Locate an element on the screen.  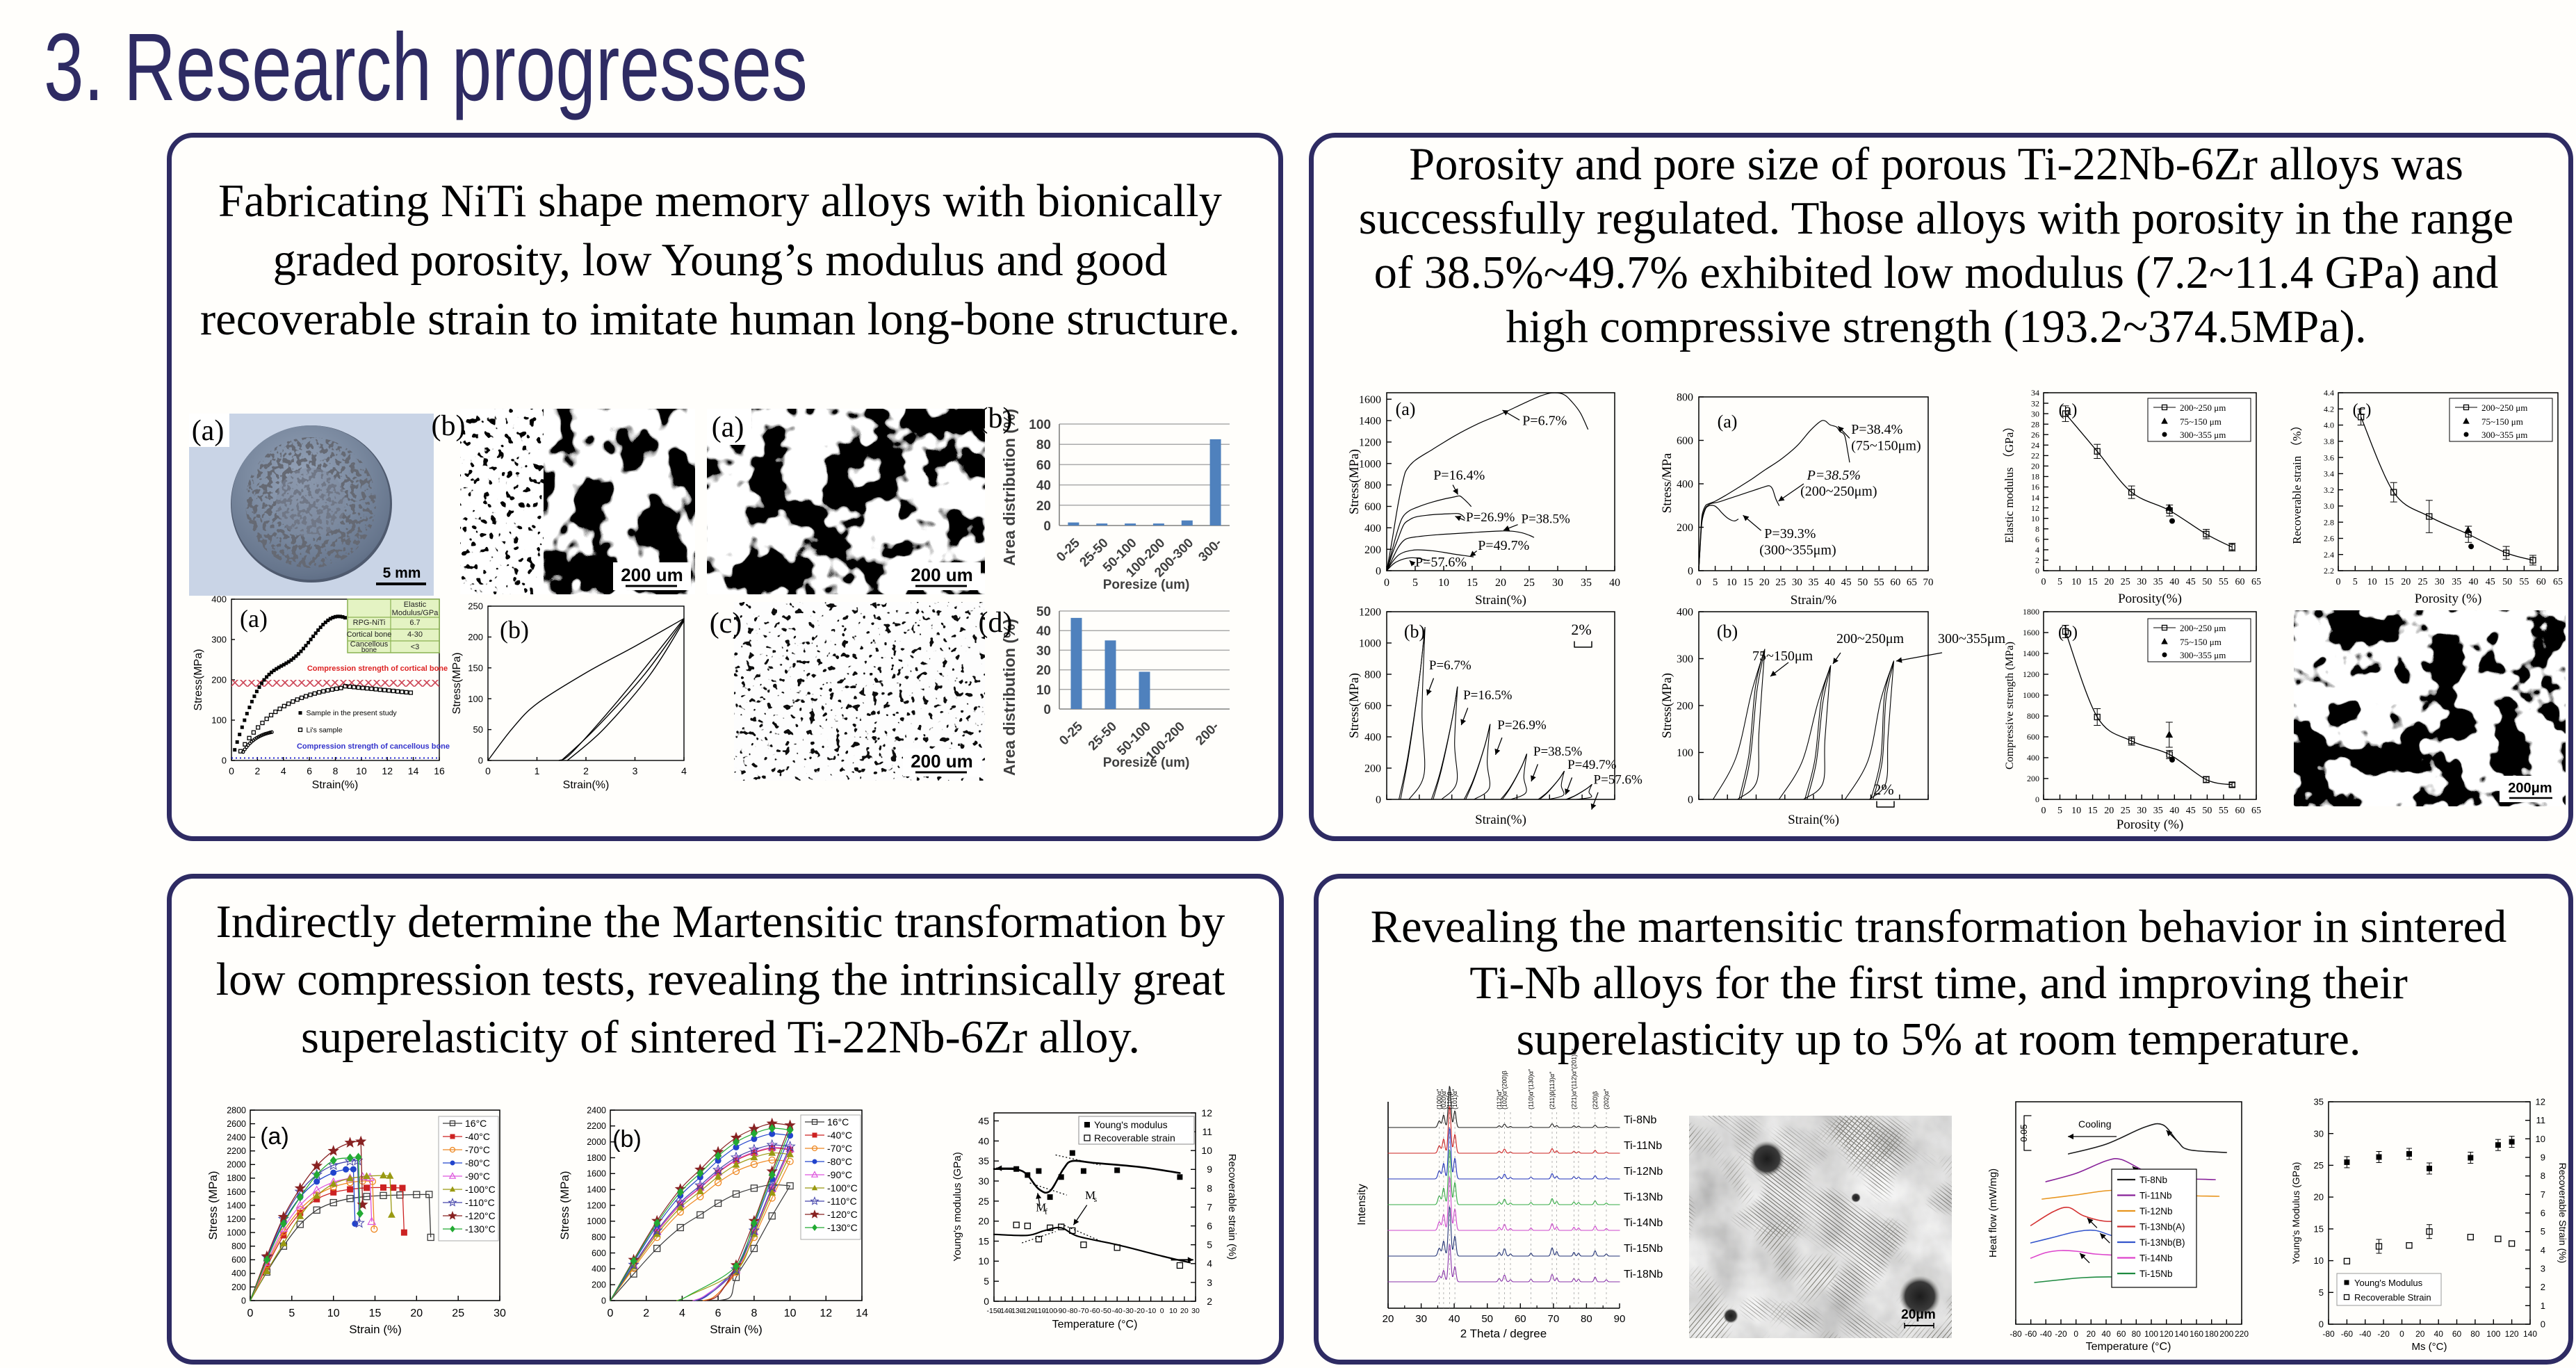
svg-text: 2200 is located at coordinates (596, 1126).